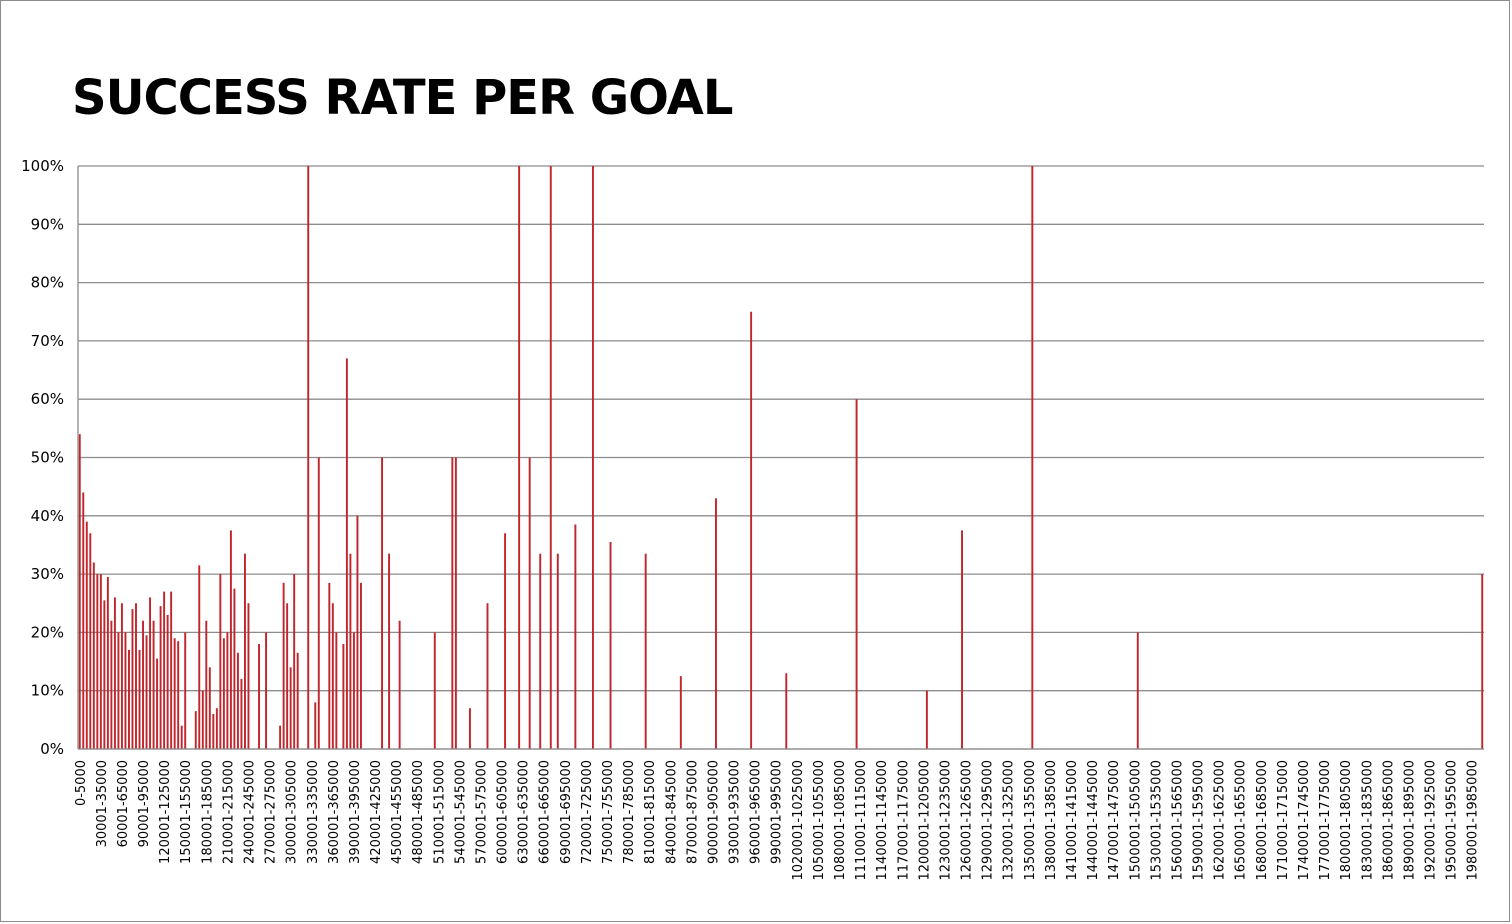 This screenshot has height=924, width=1512. I want to click on x-tick-label: 1950001-1955000, so click(1452, 820).